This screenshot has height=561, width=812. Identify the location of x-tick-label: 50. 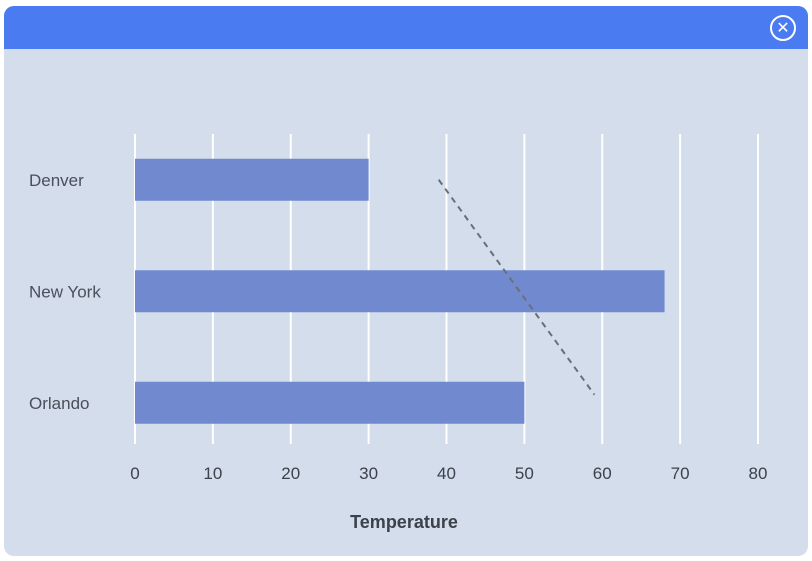
(524, 473).